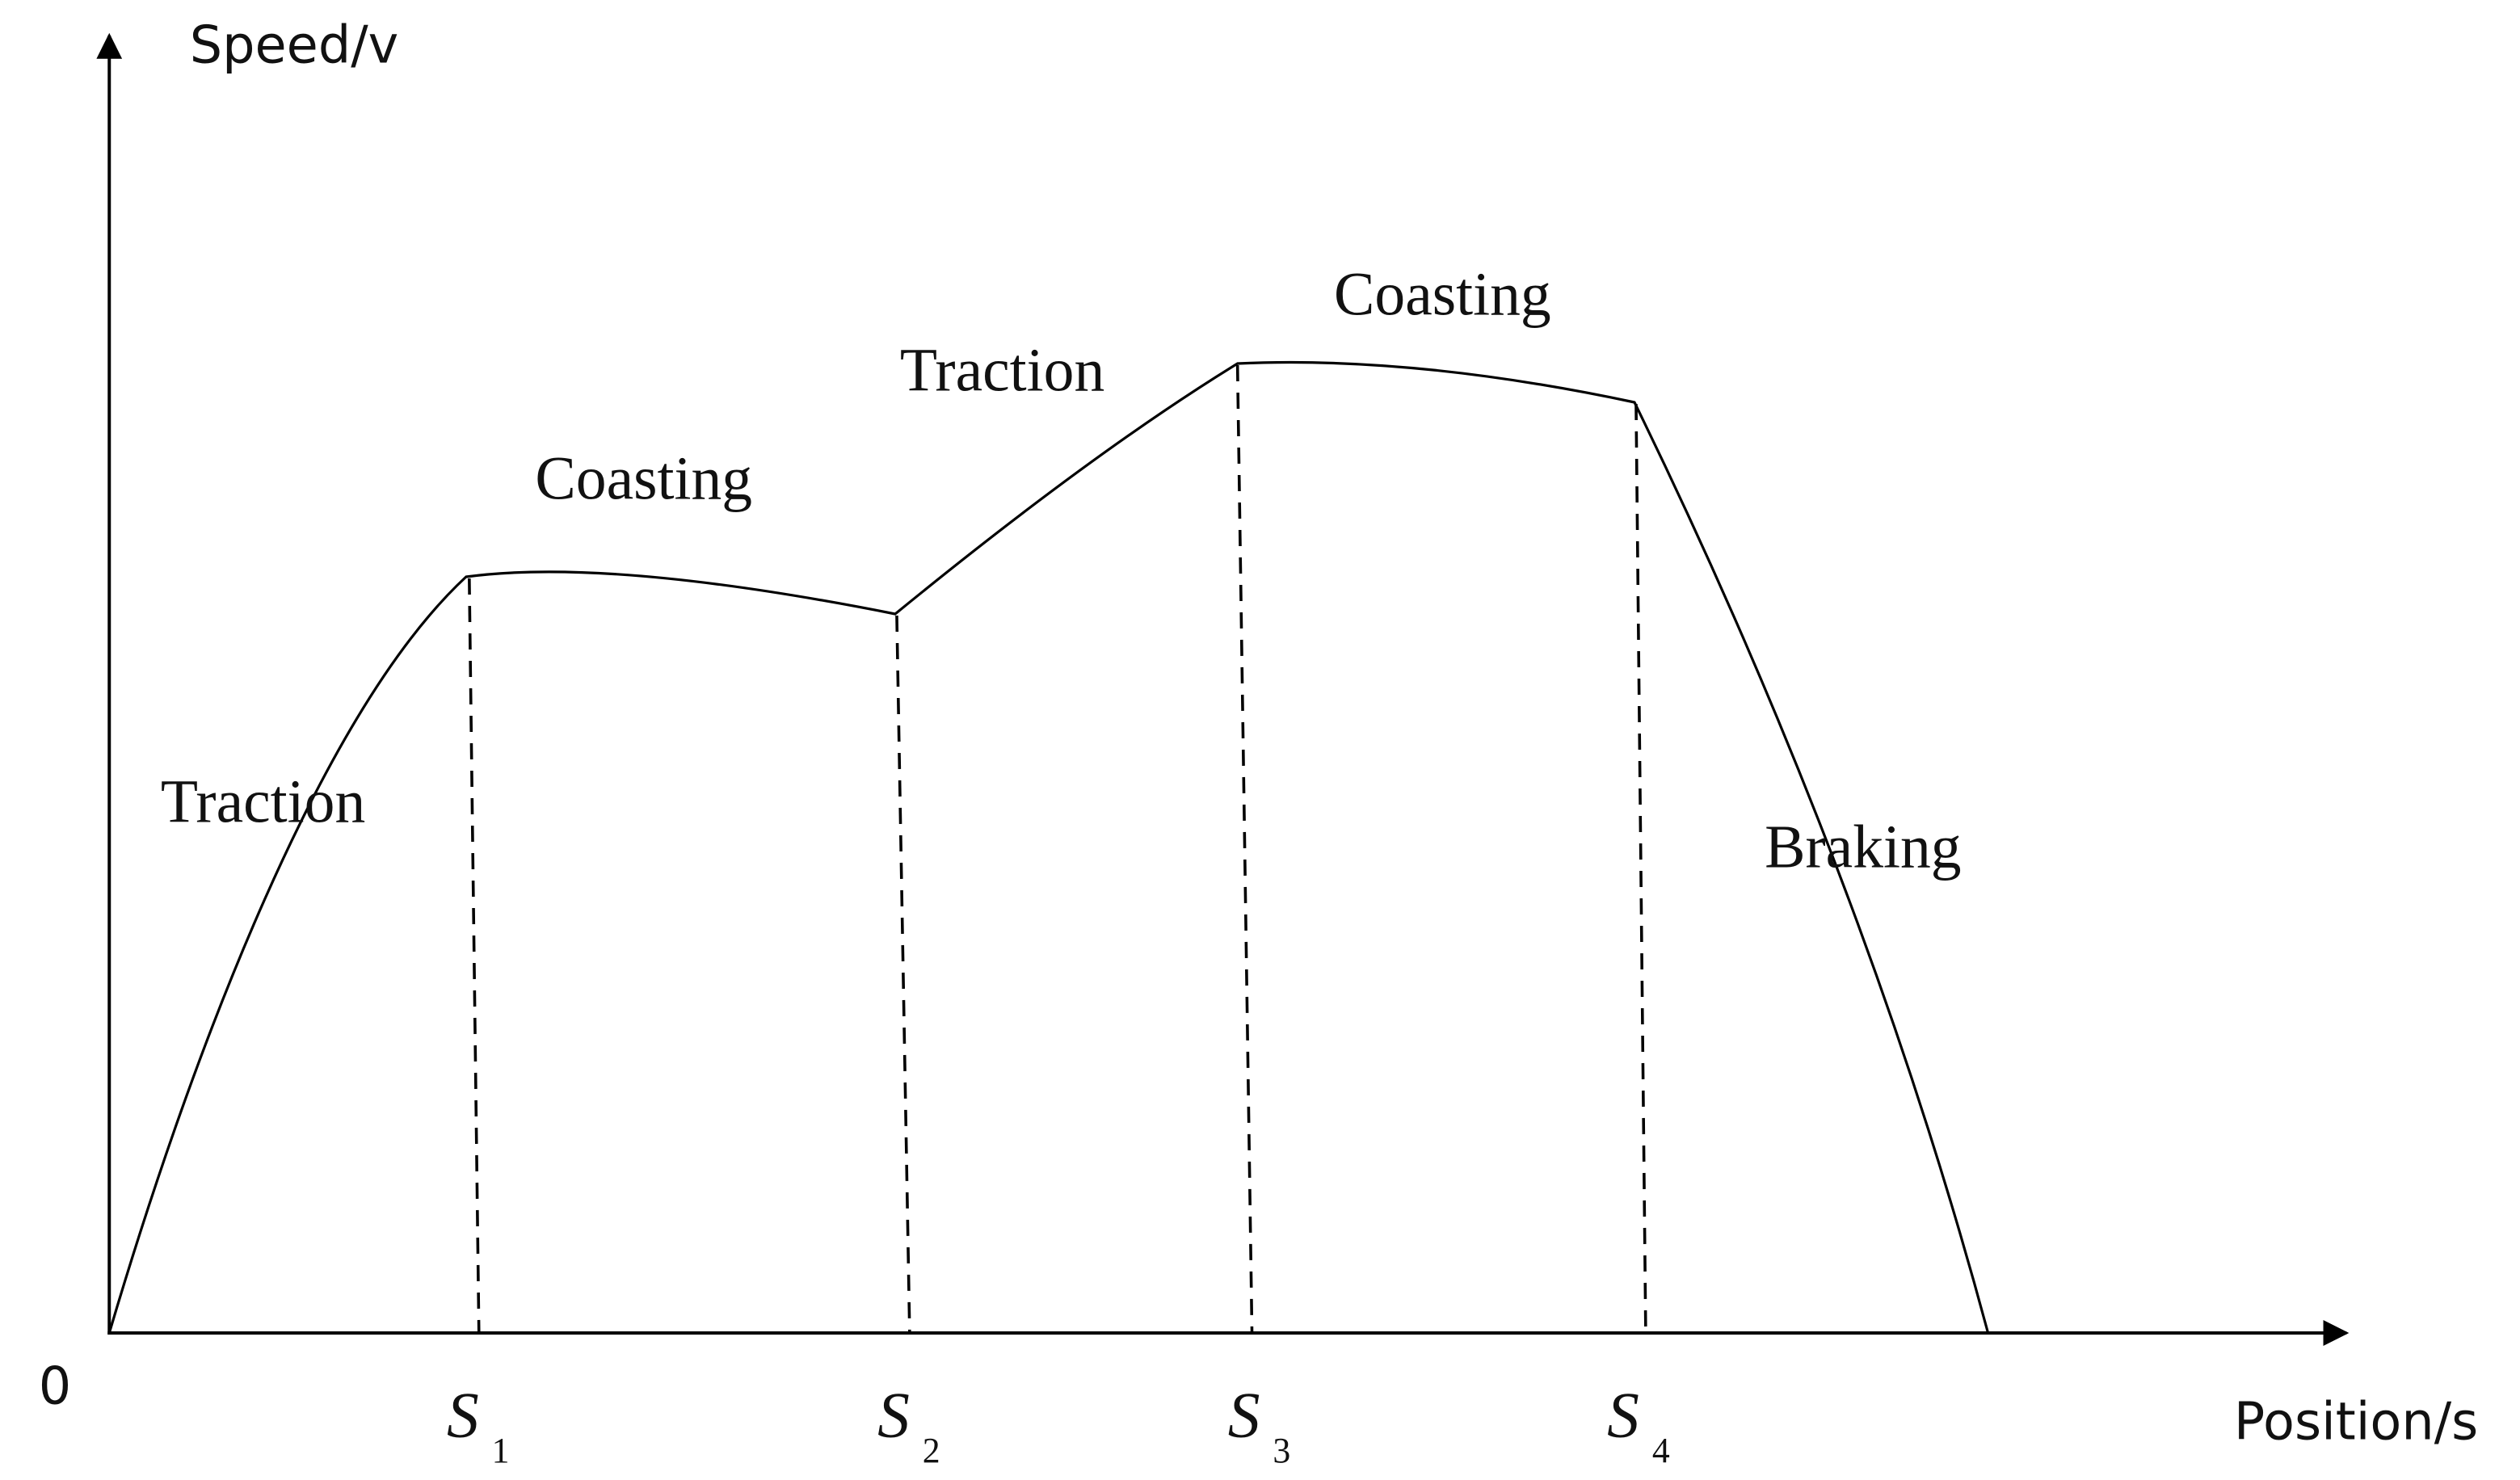 The image size is (2520, 1480). Describe the element at coordinates (1863, 847) in the screenshot. I see `phase-label: Braking` at that location.